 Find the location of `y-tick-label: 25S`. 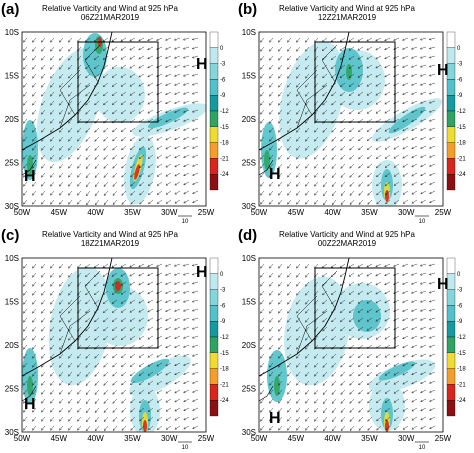

y-tick-label: 25S is located at coordinates (249, 389).